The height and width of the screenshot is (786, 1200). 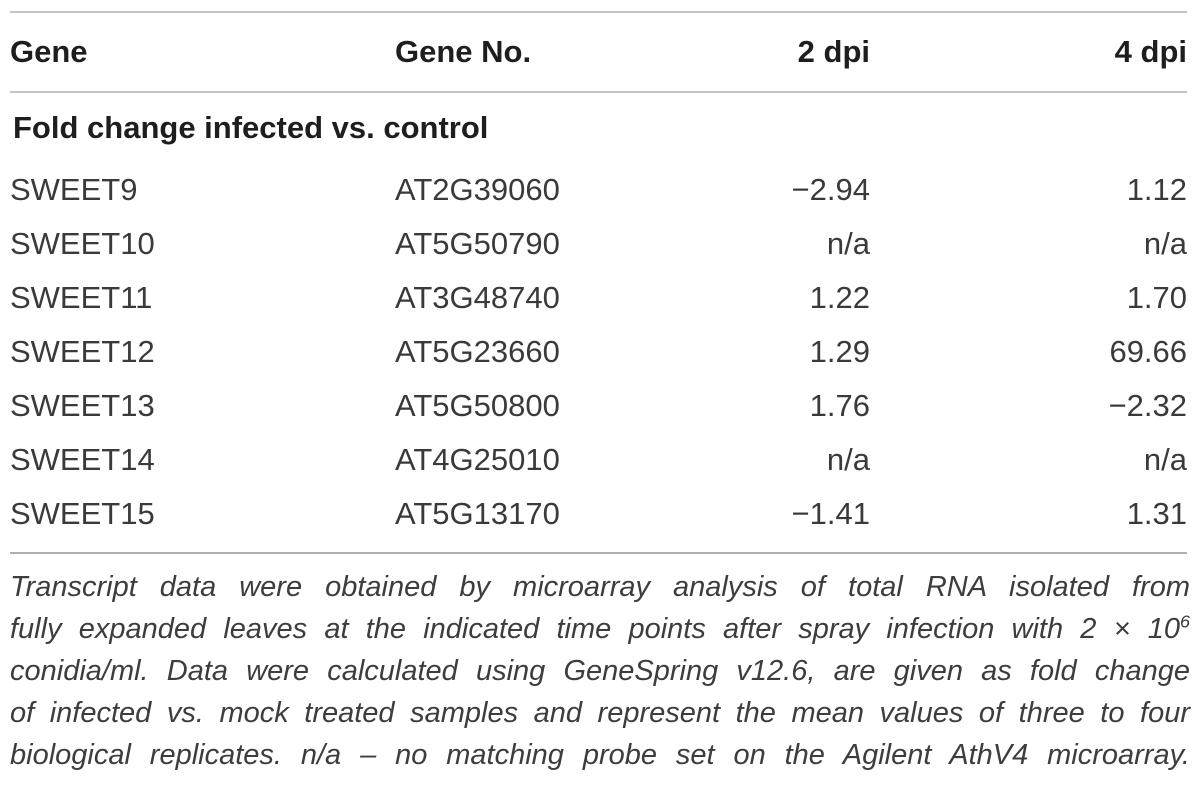 What do you see at coordinates (839, 405) in the screenshot?
I see `value-2dpi: 1.76` at bounding box center [839, 405].